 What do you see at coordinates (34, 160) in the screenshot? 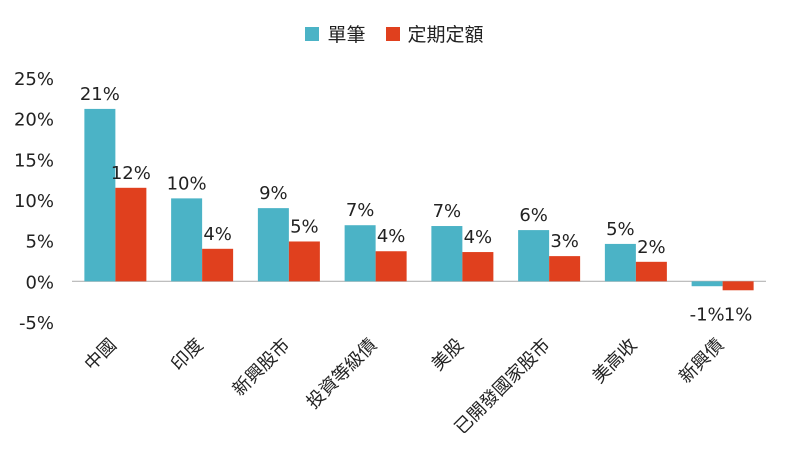
I see `y-tick-label: 15%` at bounding box center [34, 160].